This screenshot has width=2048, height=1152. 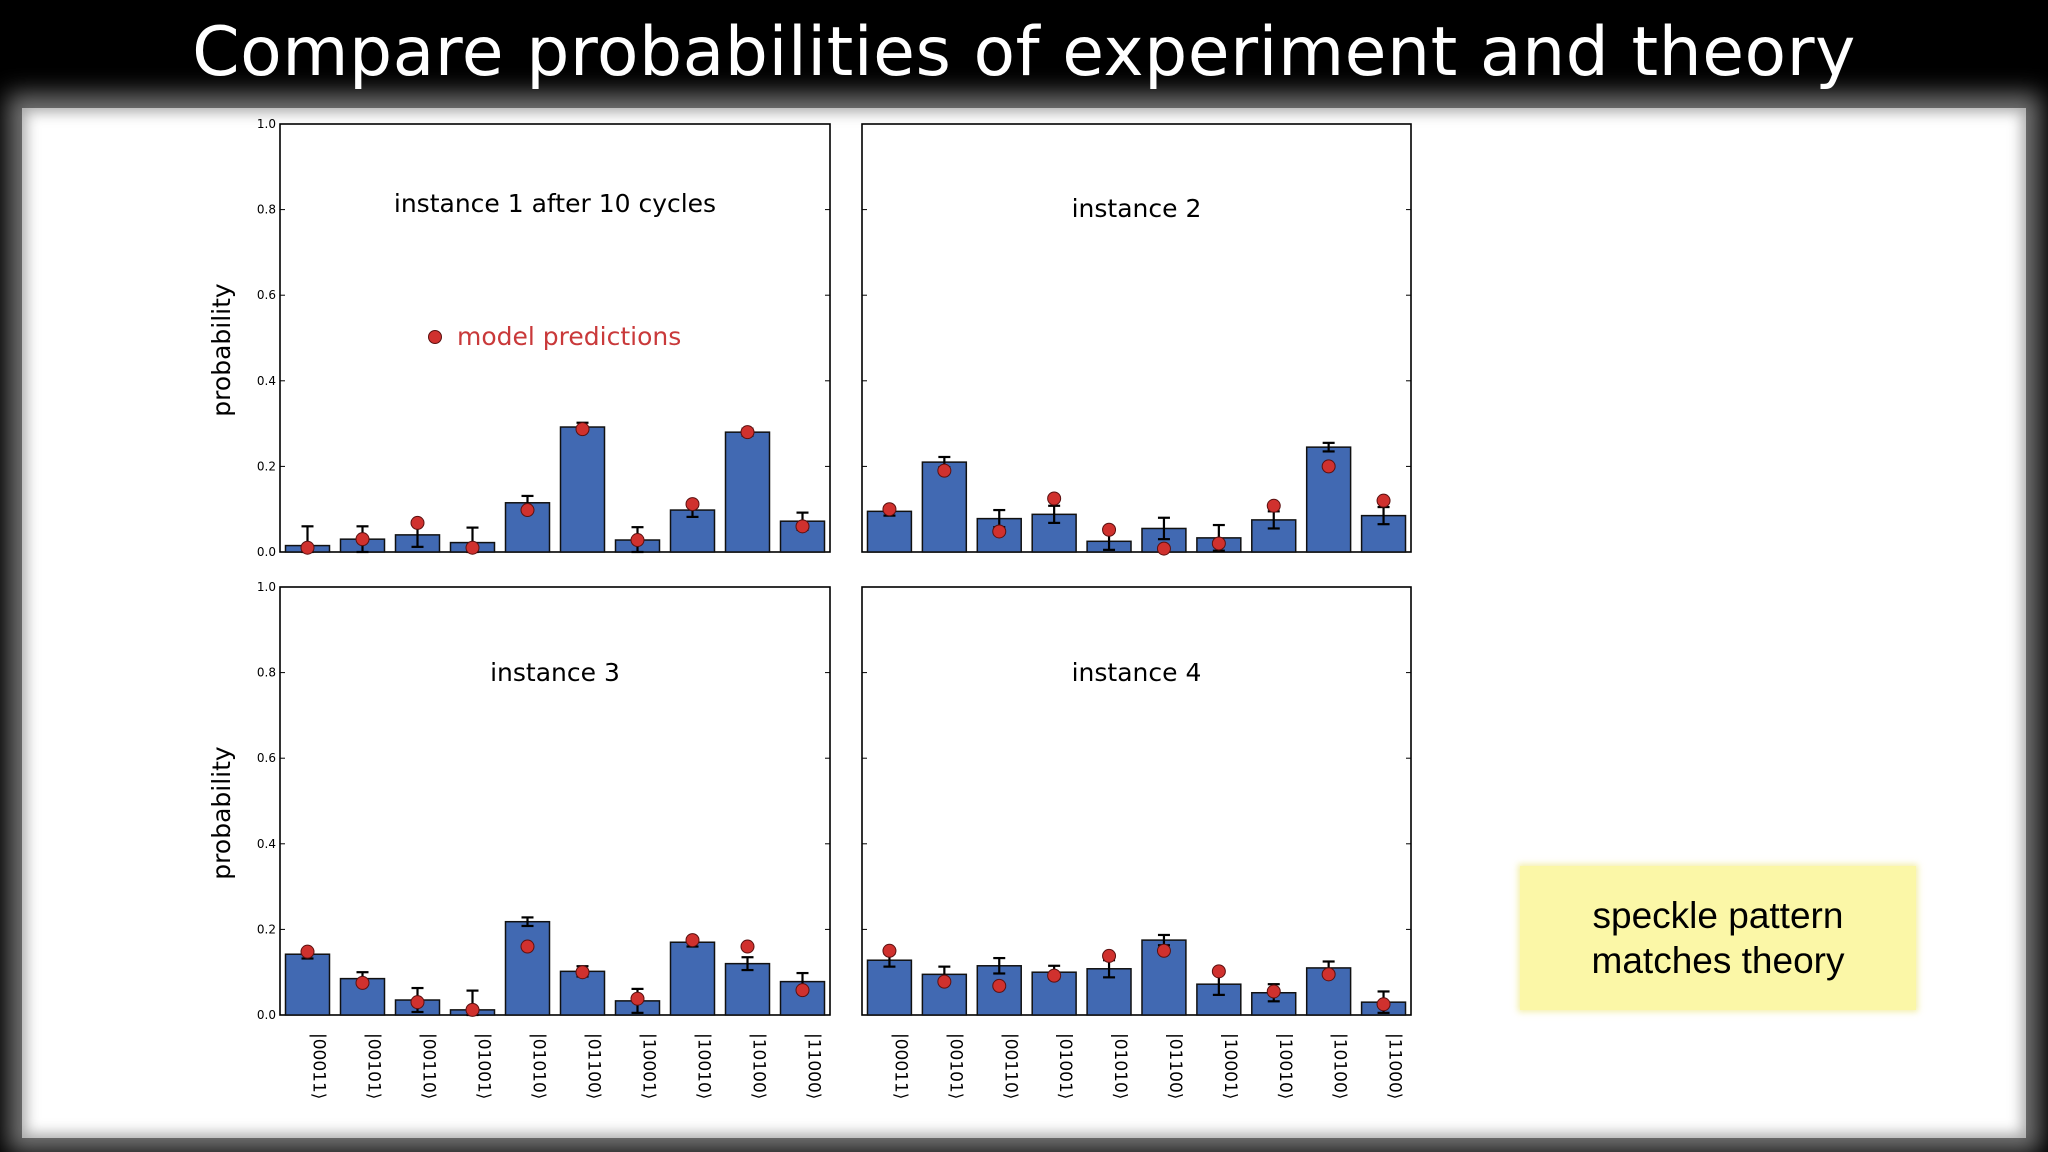 What do you see at coordinates (555, 203) in the screenshot?
I see `chart-title: instance 1 after 10 cycles` at bounding box center [555, 203].